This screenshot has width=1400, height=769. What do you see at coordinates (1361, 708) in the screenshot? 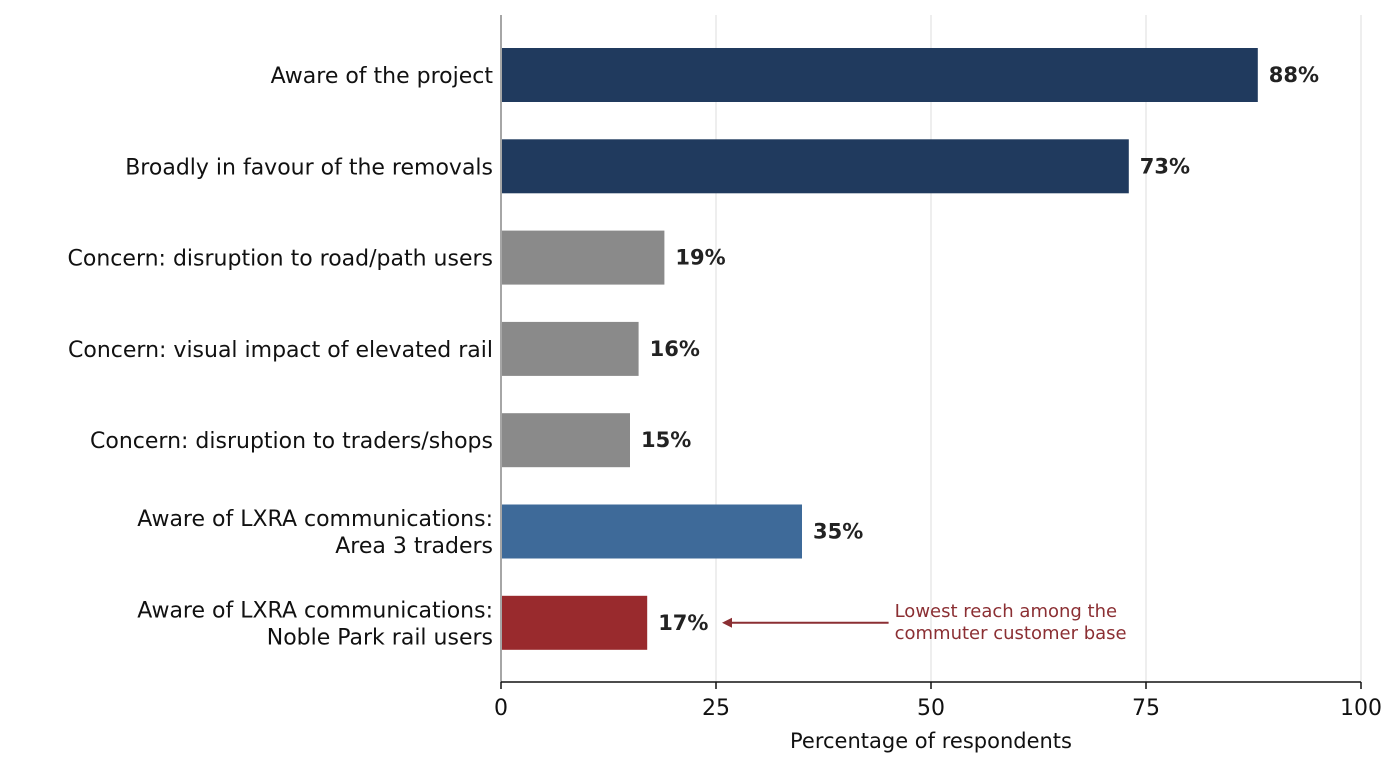
I see `x-tick-label: 100` at bounding box center [1361, 708].